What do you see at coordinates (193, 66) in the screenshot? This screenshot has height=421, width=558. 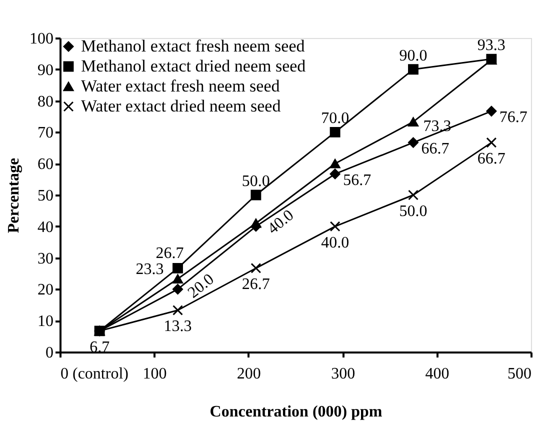 I see `legend-label: Methanol extact dried neem seed` at bounding box center [193, 66].